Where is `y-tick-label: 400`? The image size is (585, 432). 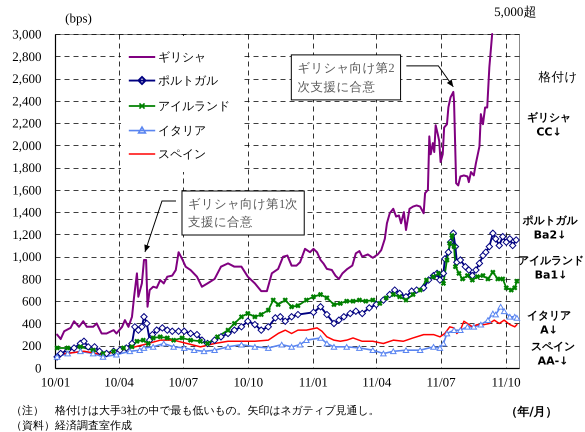 y-tick-label: 400 is located at coordinates (32, 323).